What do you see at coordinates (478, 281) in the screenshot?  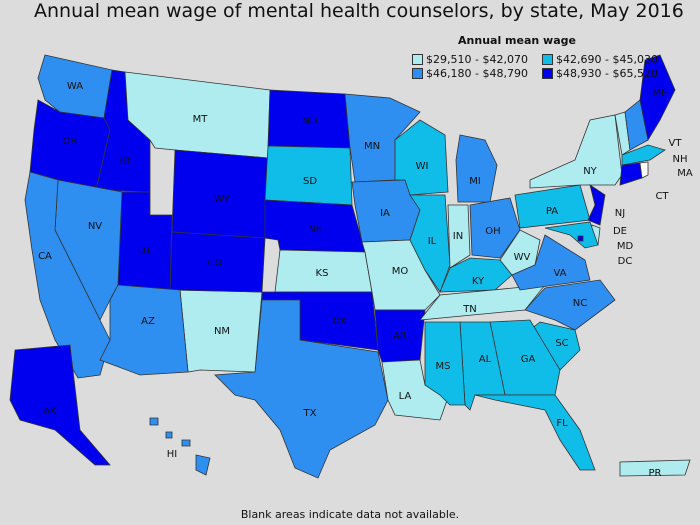 I see `state-label: KY` at bounding box center [478, 281].